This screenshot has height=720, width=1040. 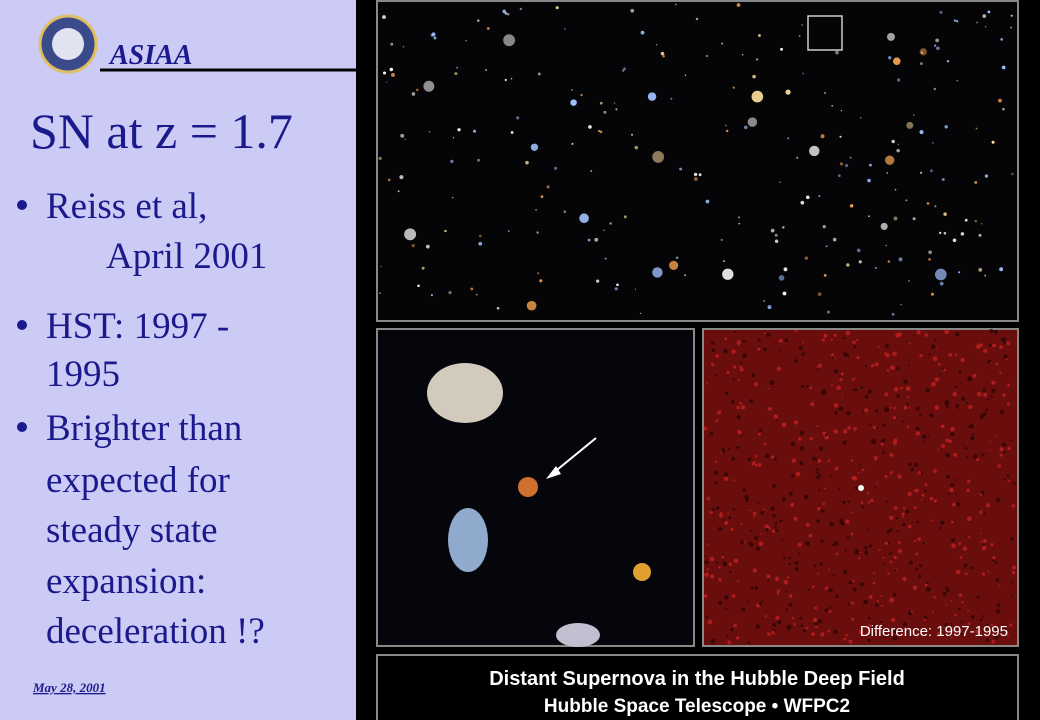 What do you see at coordinates (553, 472) in the screenshot?
I see `arrow-head` at bounding box center [553, 472].